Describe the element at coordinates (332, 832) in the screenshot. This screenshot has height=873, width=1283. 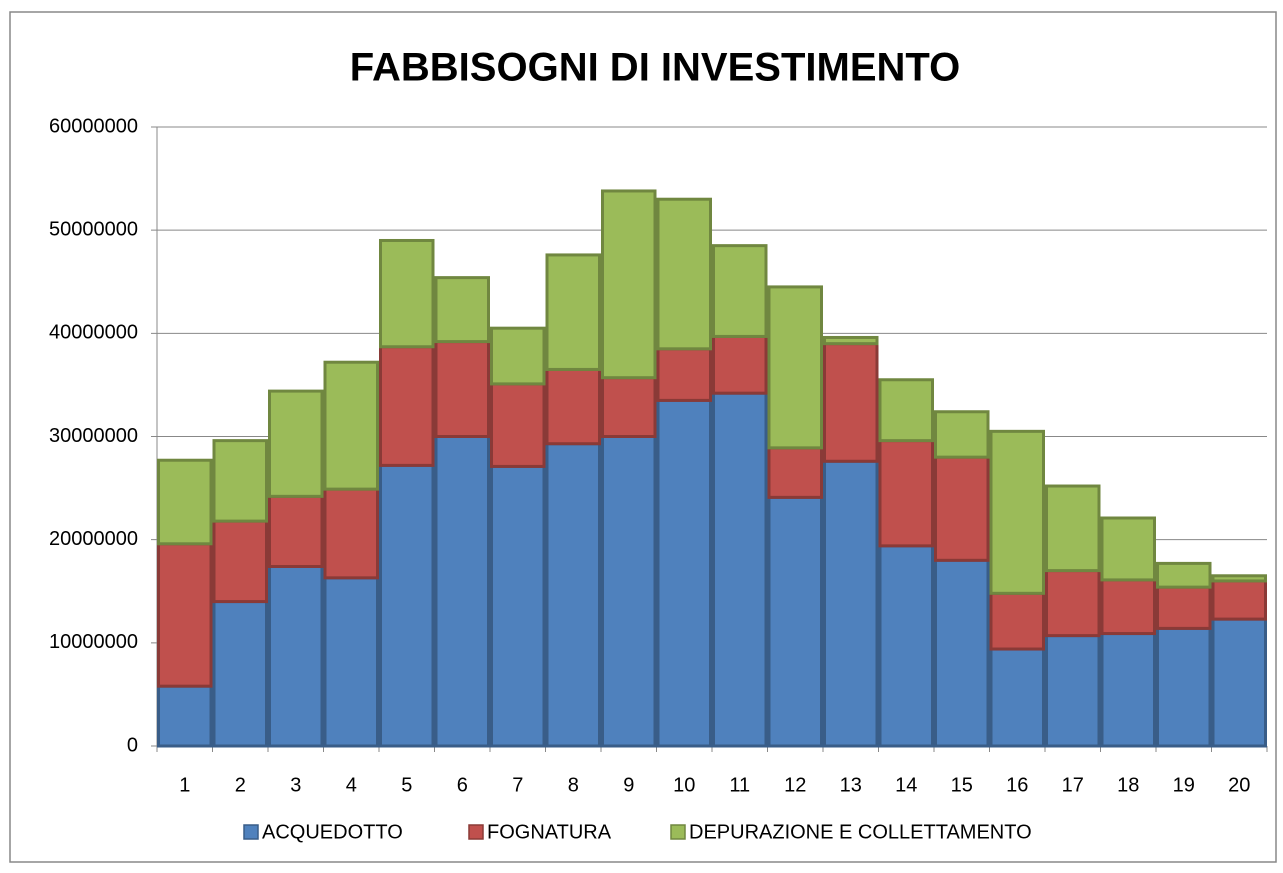
I see `legend-label: ACQUEDOTTO` at that location.